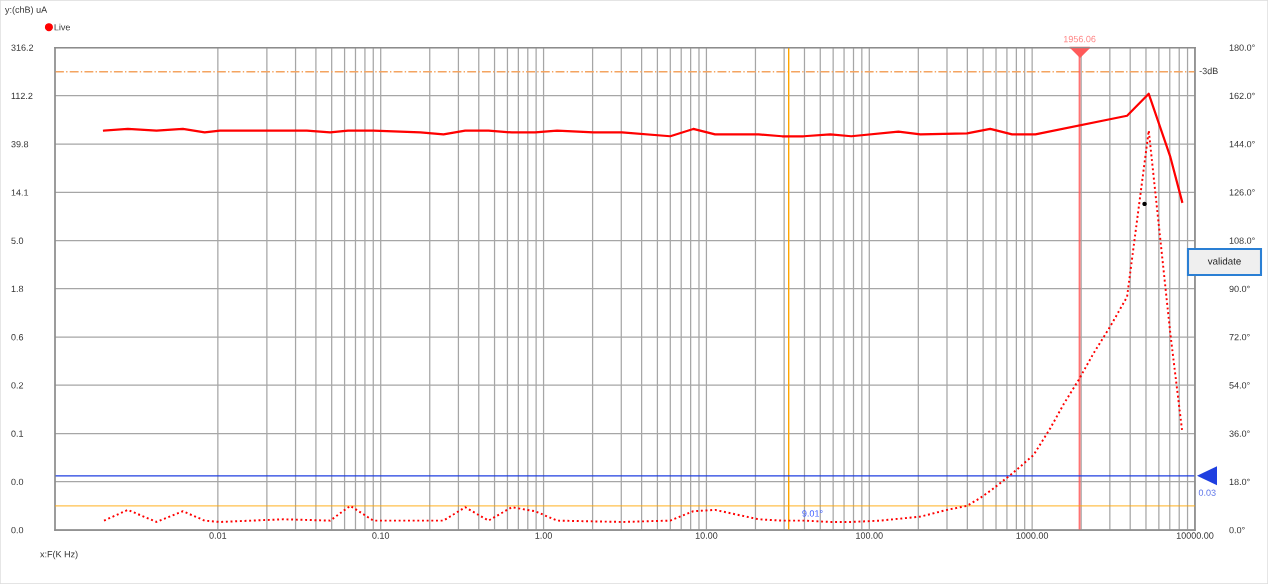 The height and width of the screenshot is (584, 1268). I want to click on x-tick-label: 10000.00, so click(1195, 535).